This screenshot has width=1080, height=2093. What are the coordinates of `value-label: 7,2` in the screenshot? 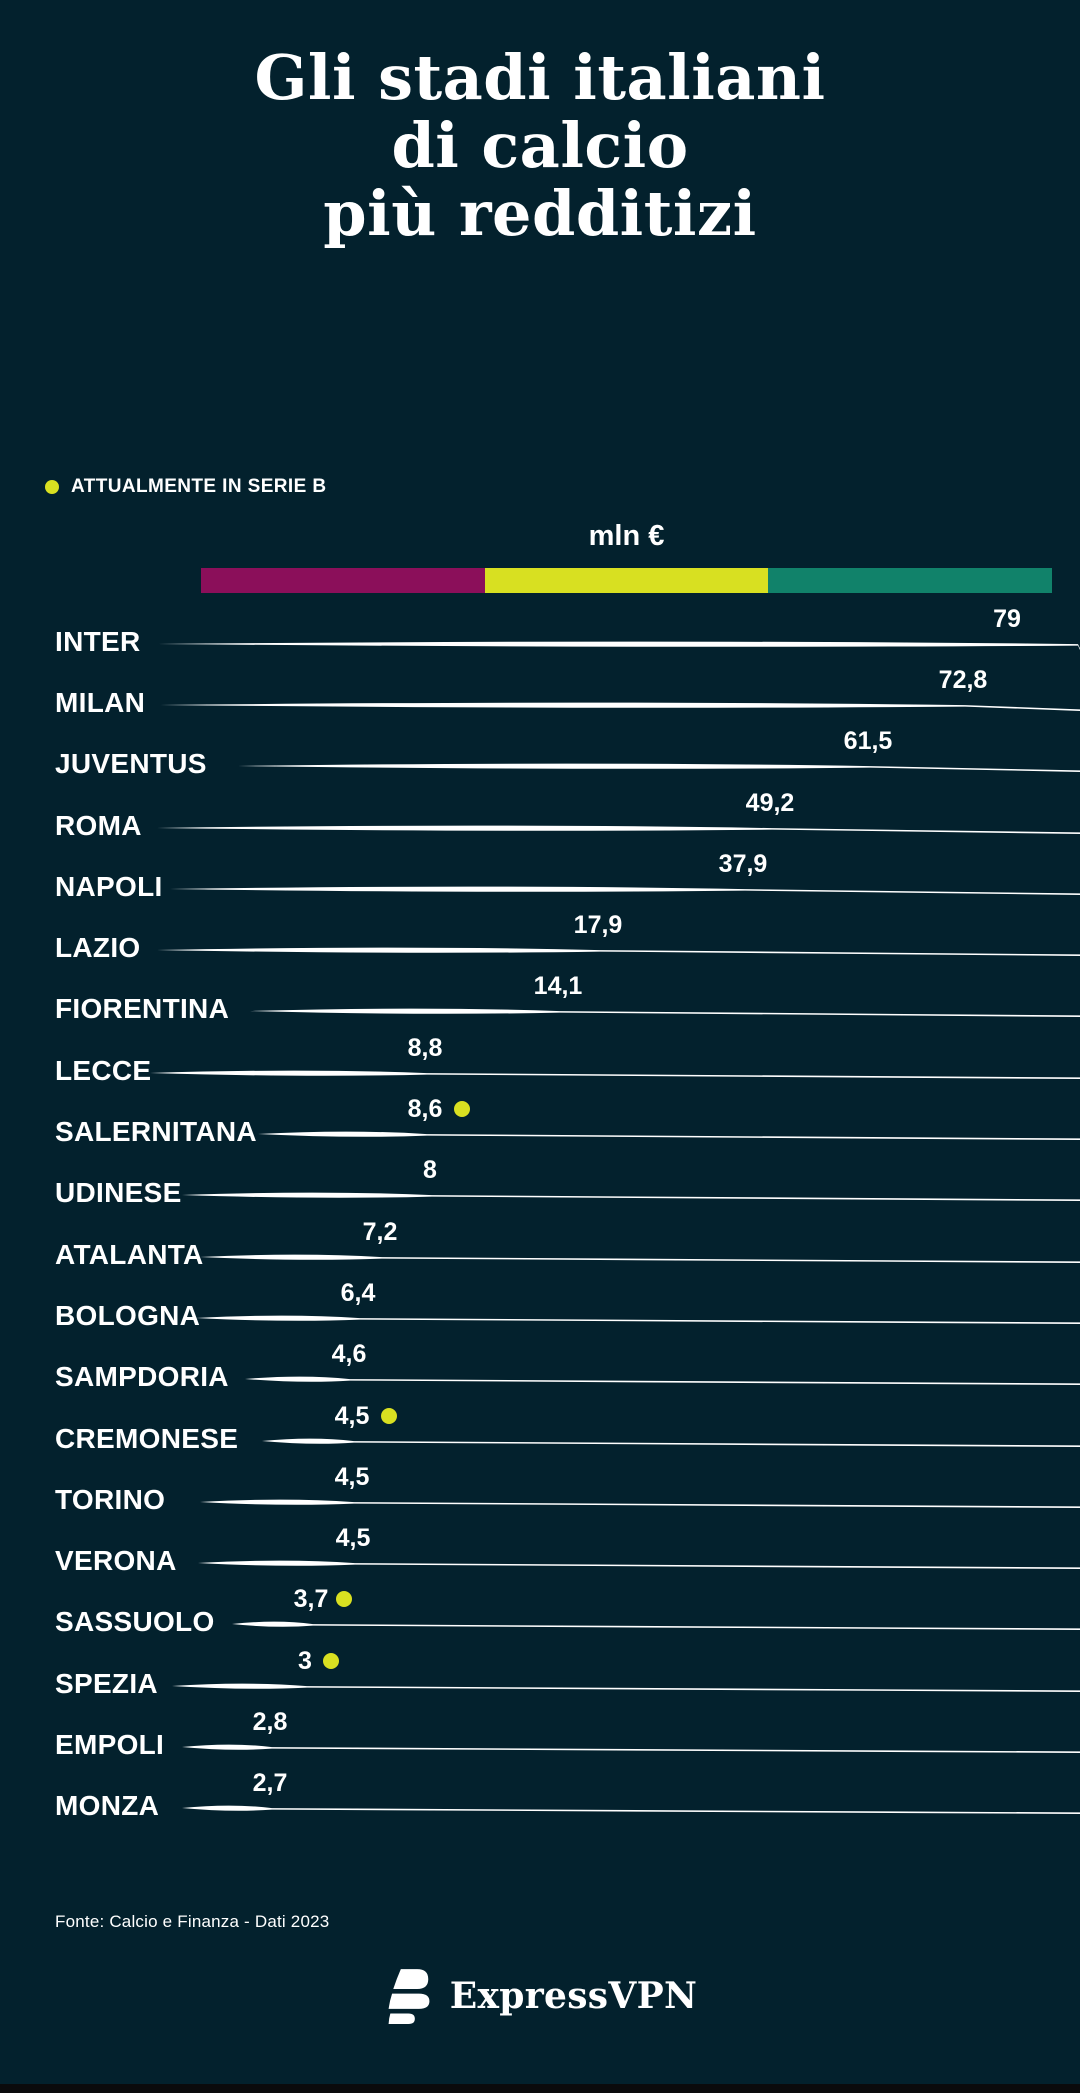 It's located at (380, 1231).